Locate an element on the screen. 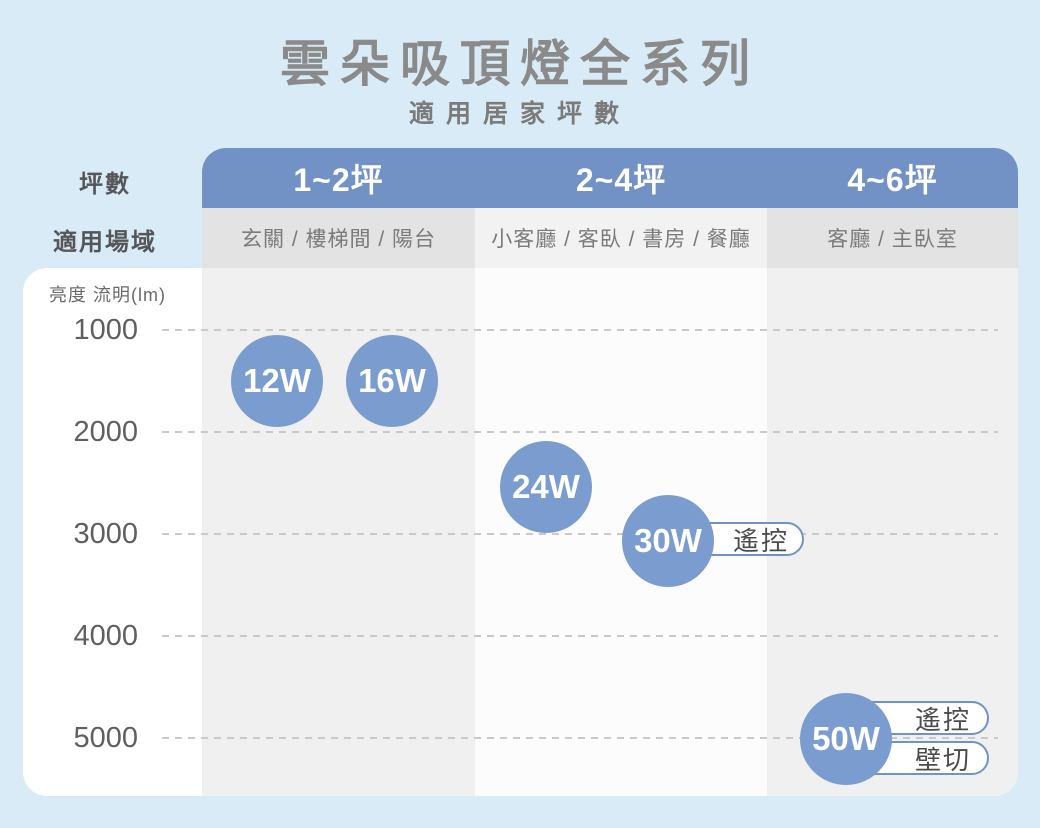 The width and height of the screenshot is (1040, 828). size-header-1-2ping: 1~2坪 is located at coordinates (338, 180).